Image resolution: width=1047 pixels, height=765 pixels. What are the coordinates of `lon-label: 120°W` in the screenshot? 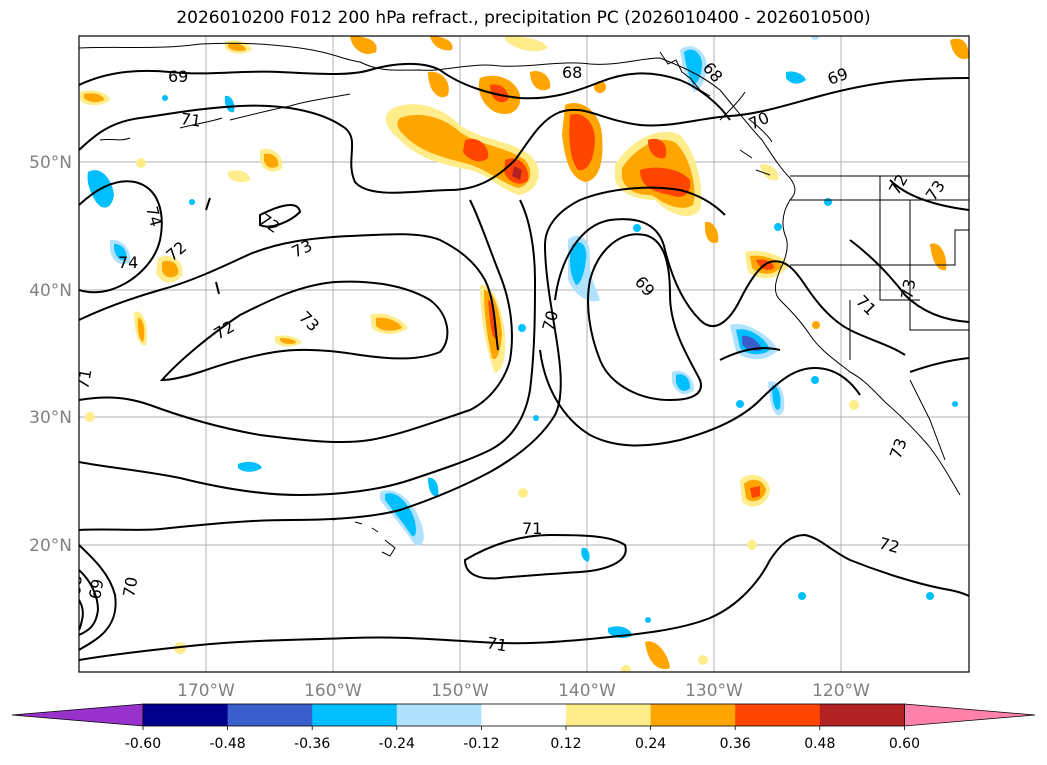 It's located at (841, 691).